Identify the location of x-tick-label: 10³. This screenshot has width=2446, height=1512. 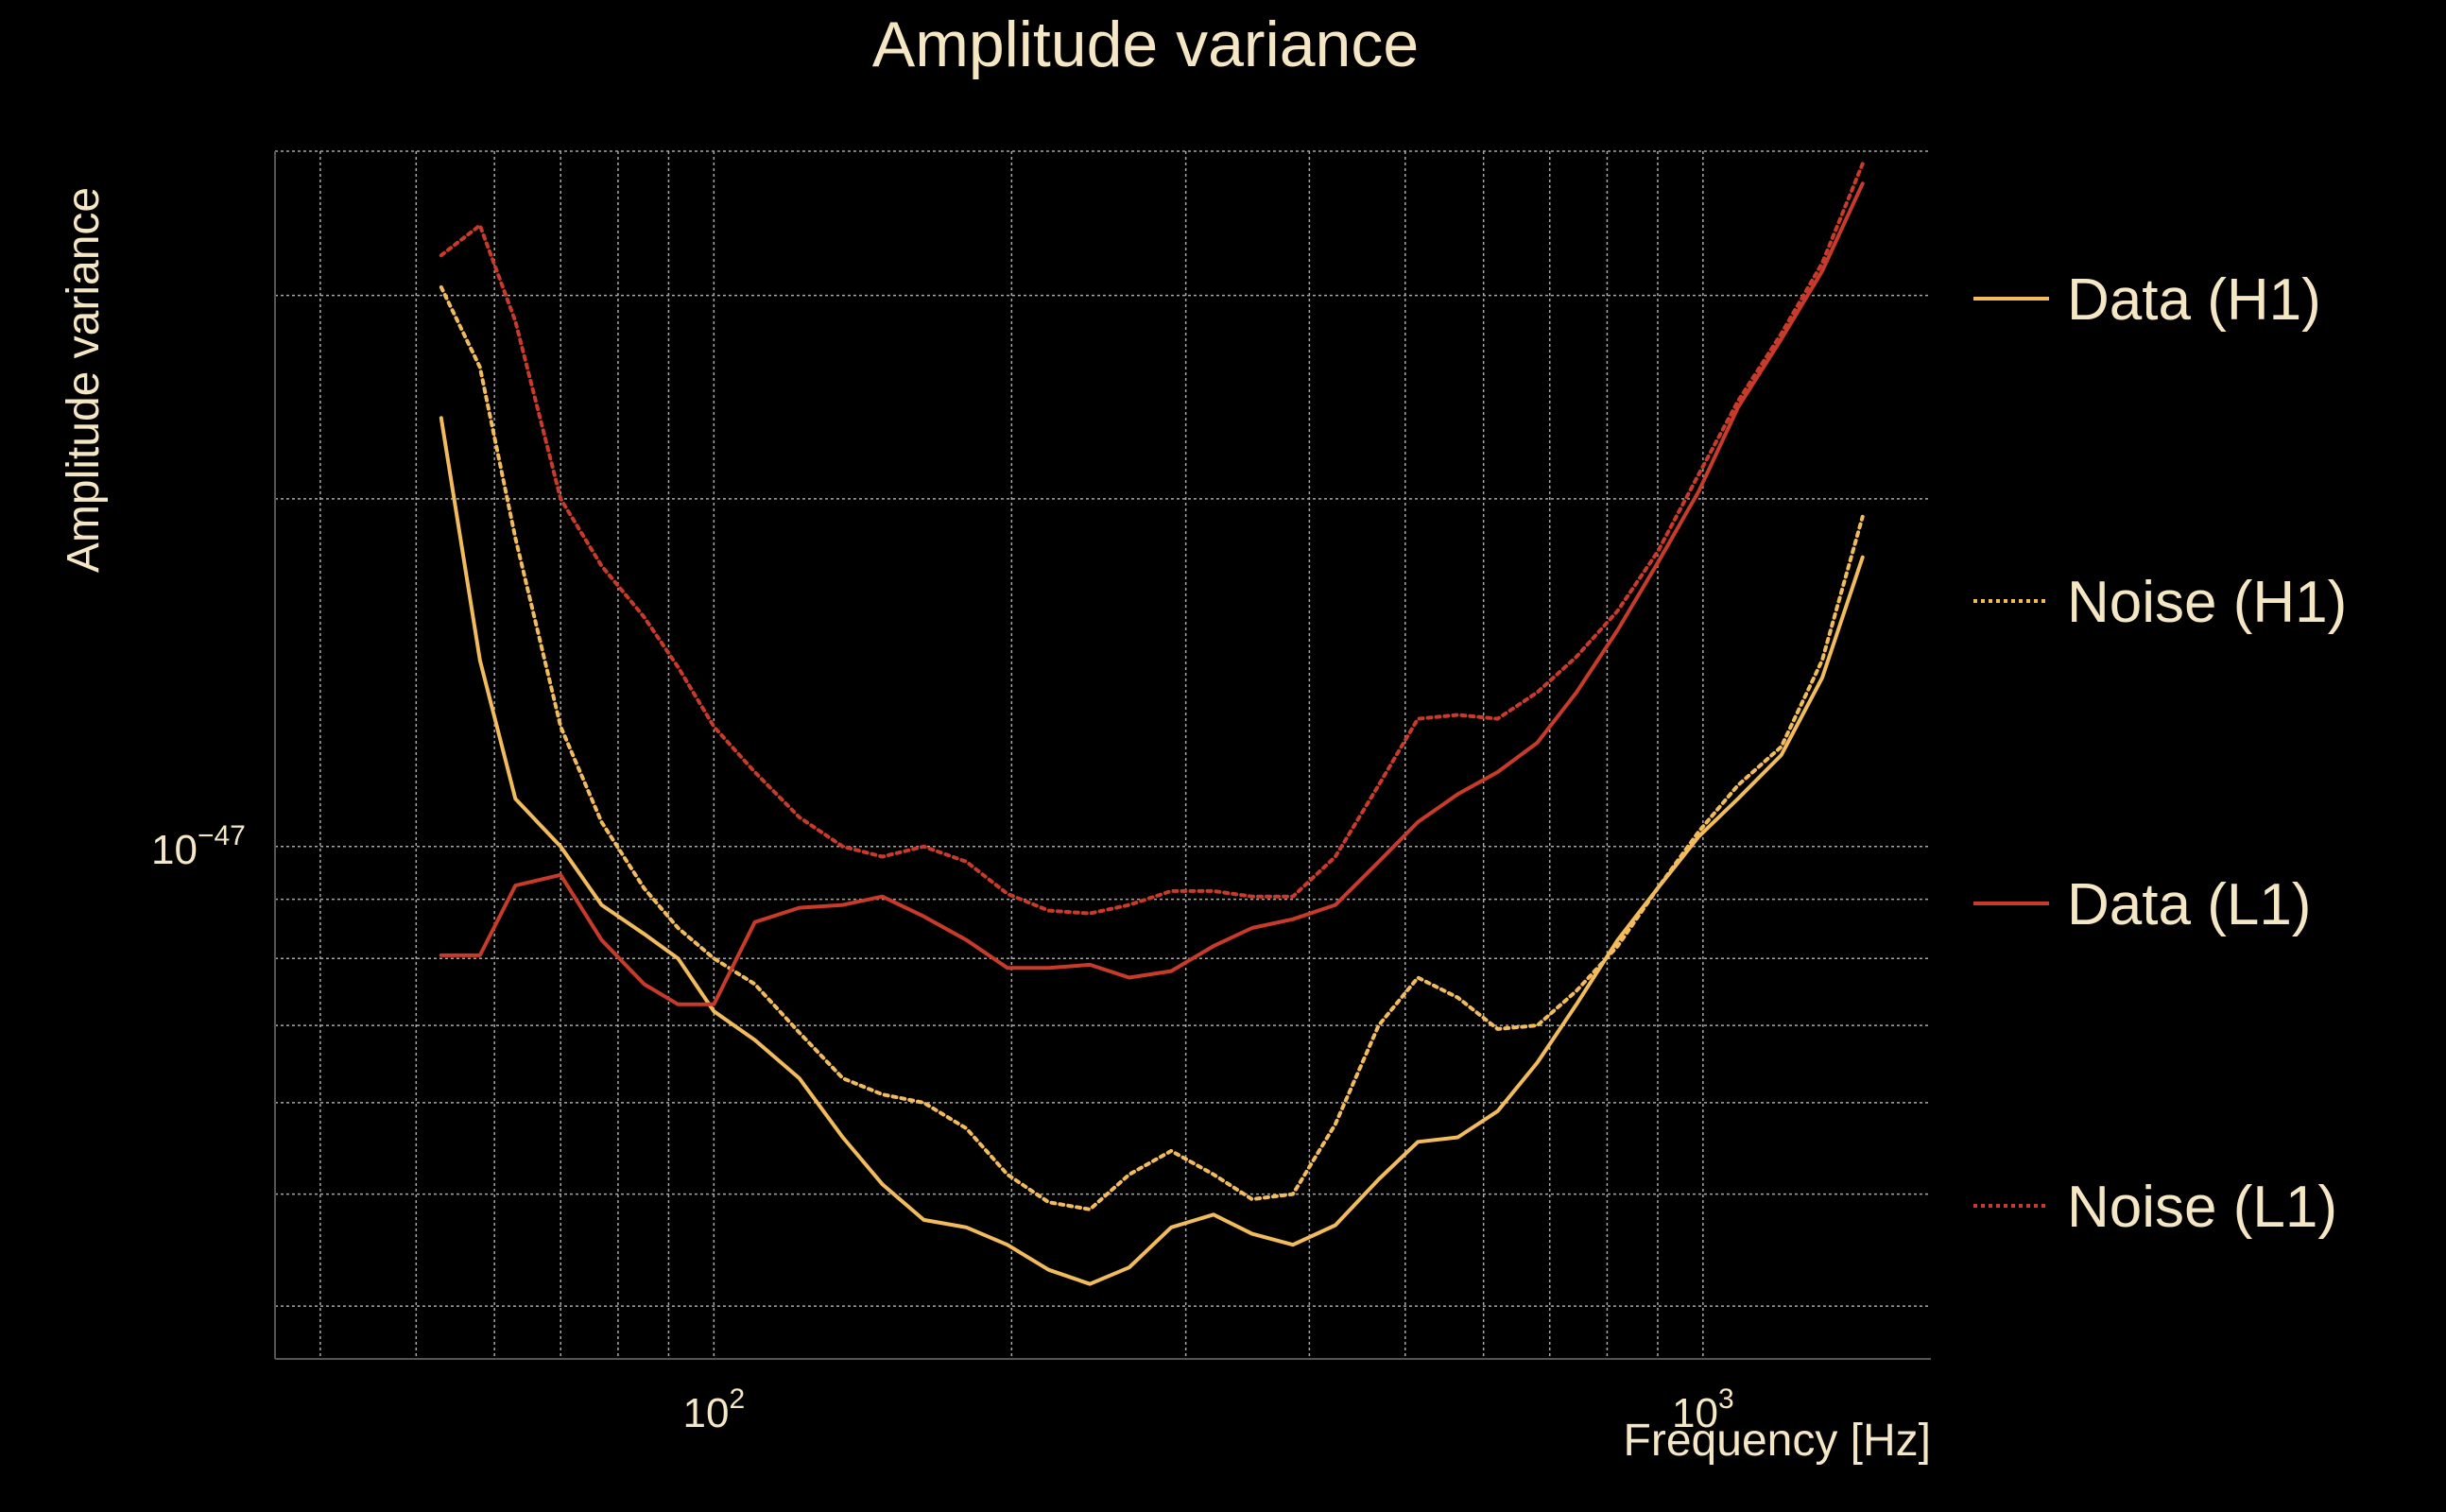
(1703, 1409).